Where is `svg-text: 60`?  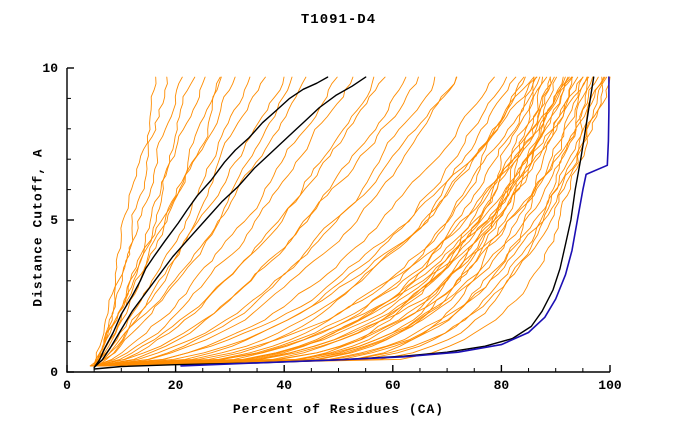
svg-text: 60 is located at coordinates (393, 385).